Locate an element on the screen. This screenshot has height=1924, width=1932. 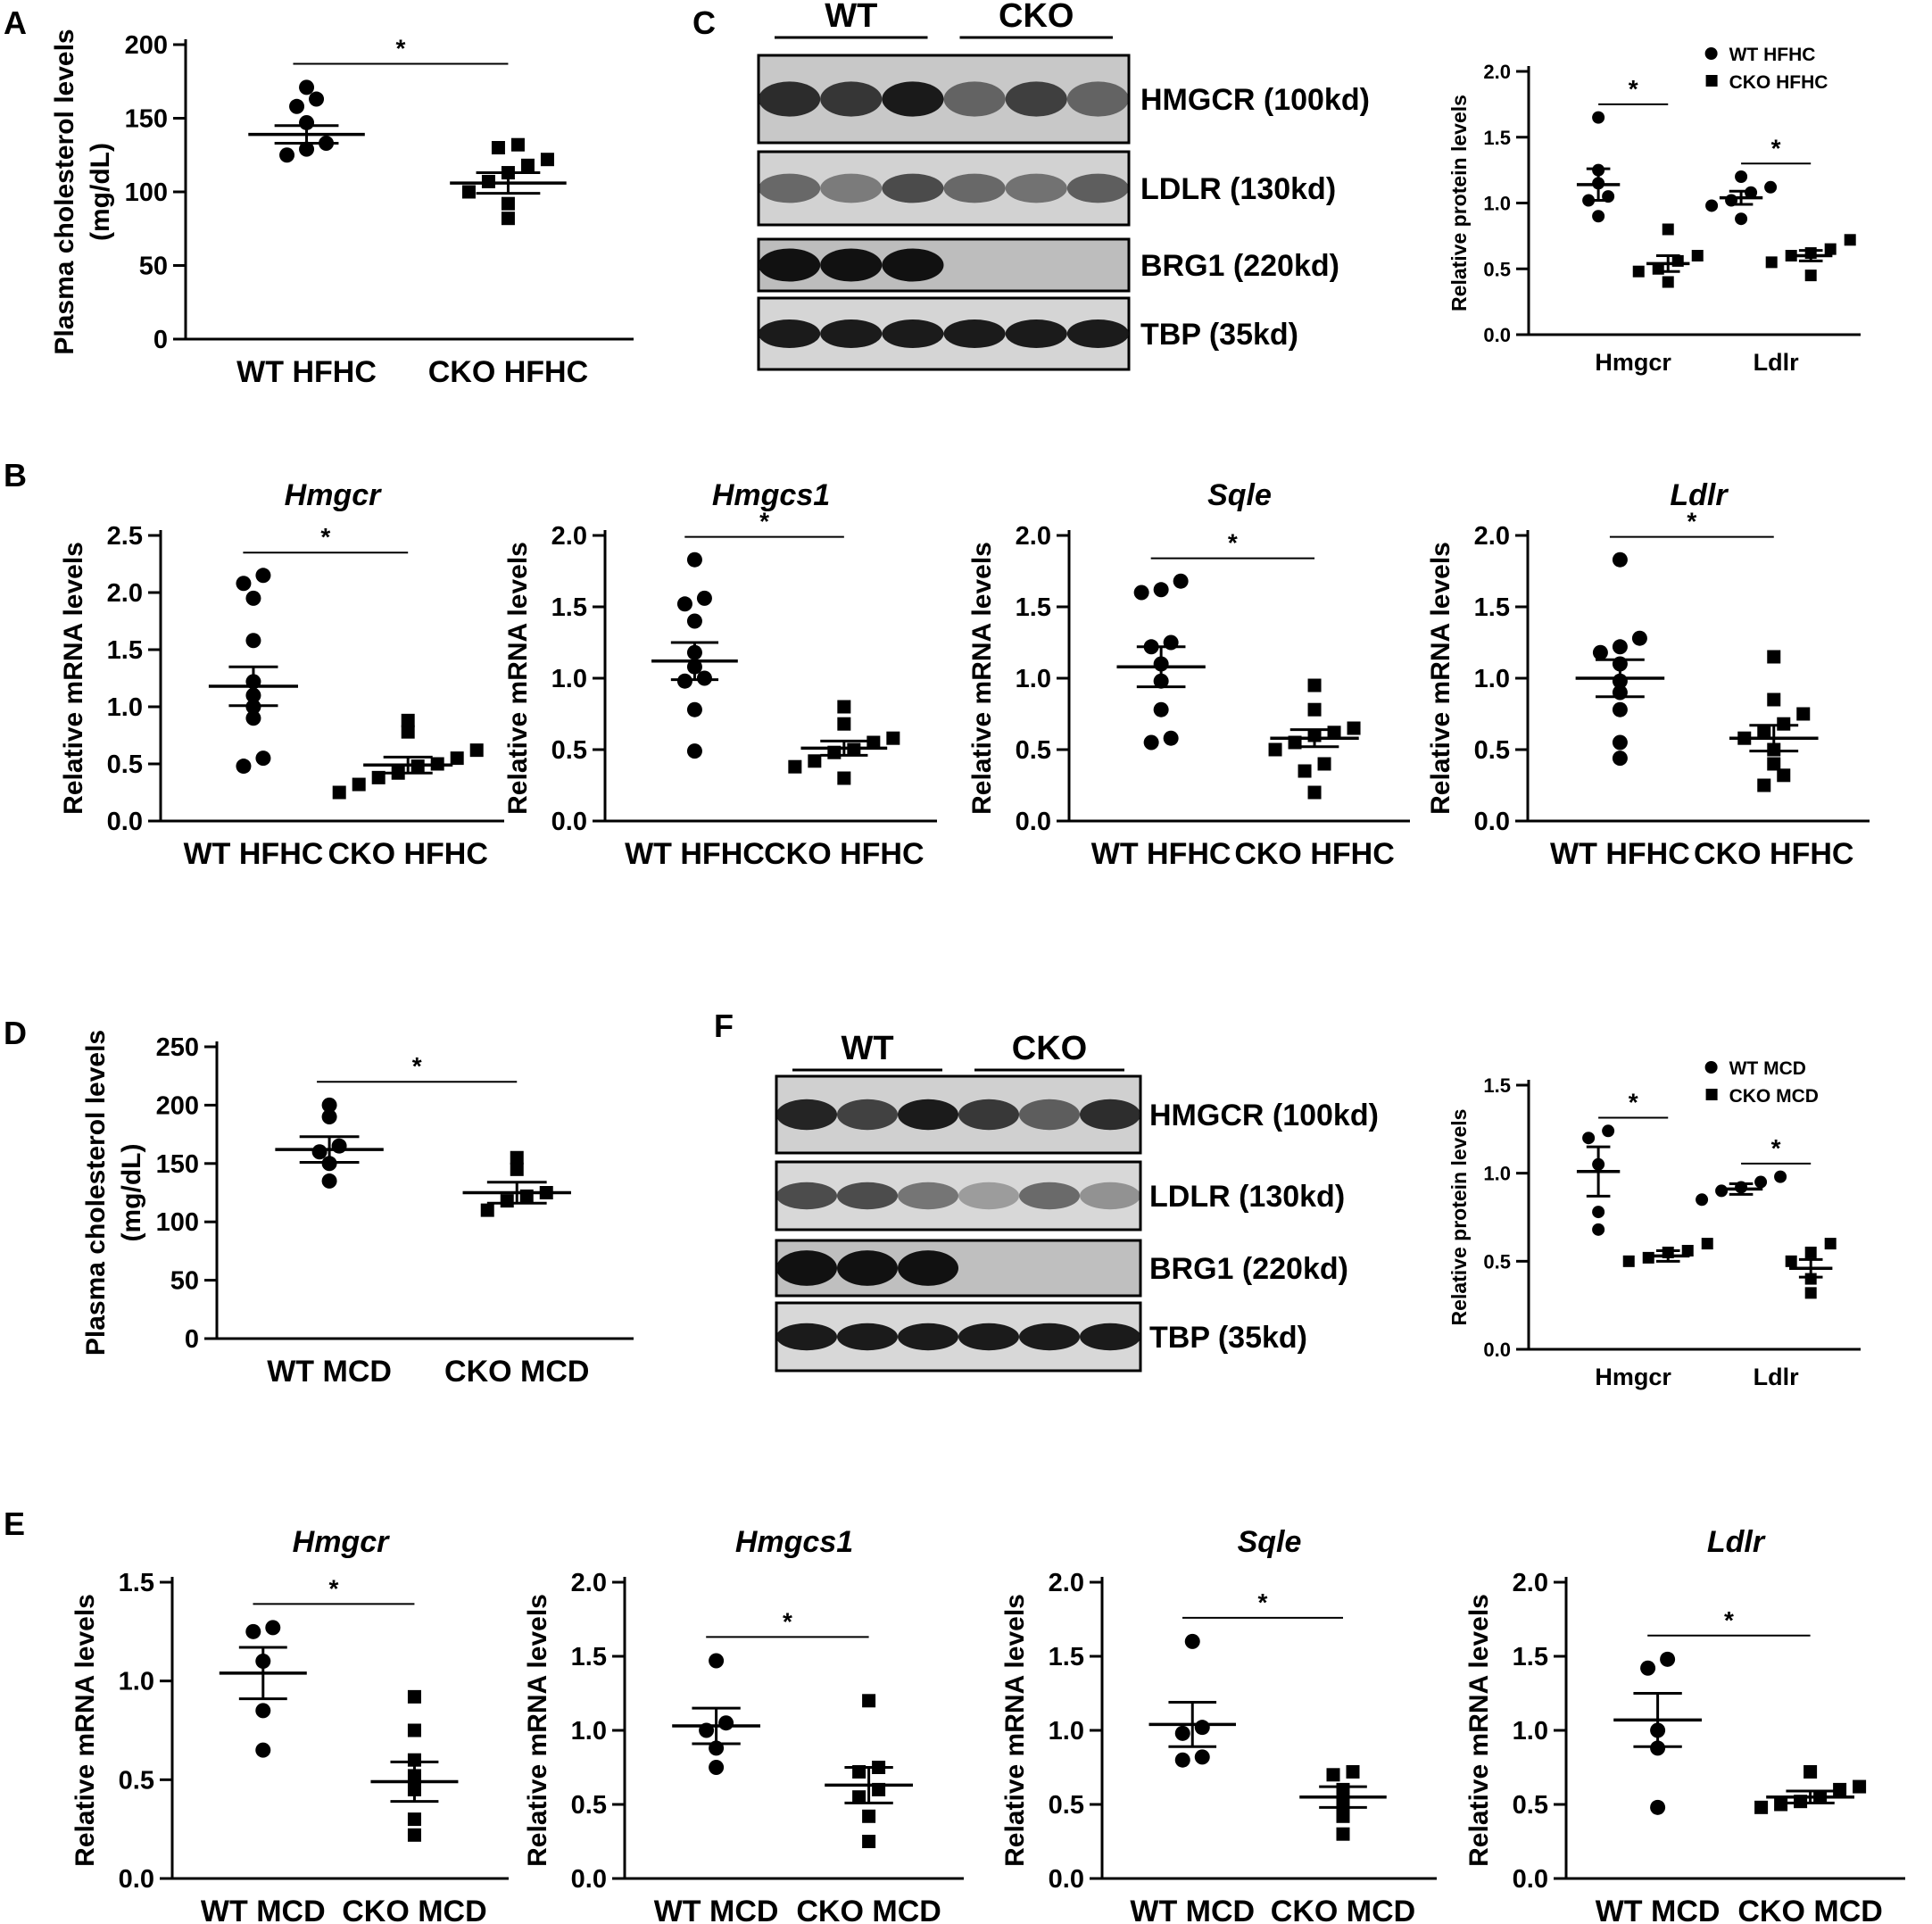
blot-row-label: HMGCR (100kd) is located at coordinates (1264, 1115).